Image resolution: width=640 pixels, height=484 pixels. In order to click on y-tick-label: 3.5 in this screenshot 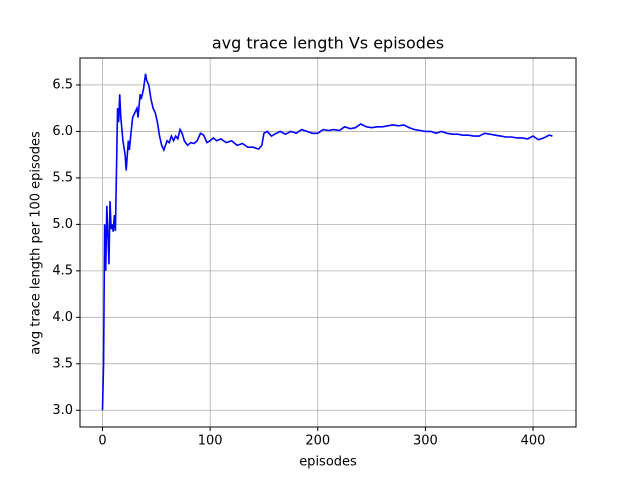, I will do `click(62, 363)`.